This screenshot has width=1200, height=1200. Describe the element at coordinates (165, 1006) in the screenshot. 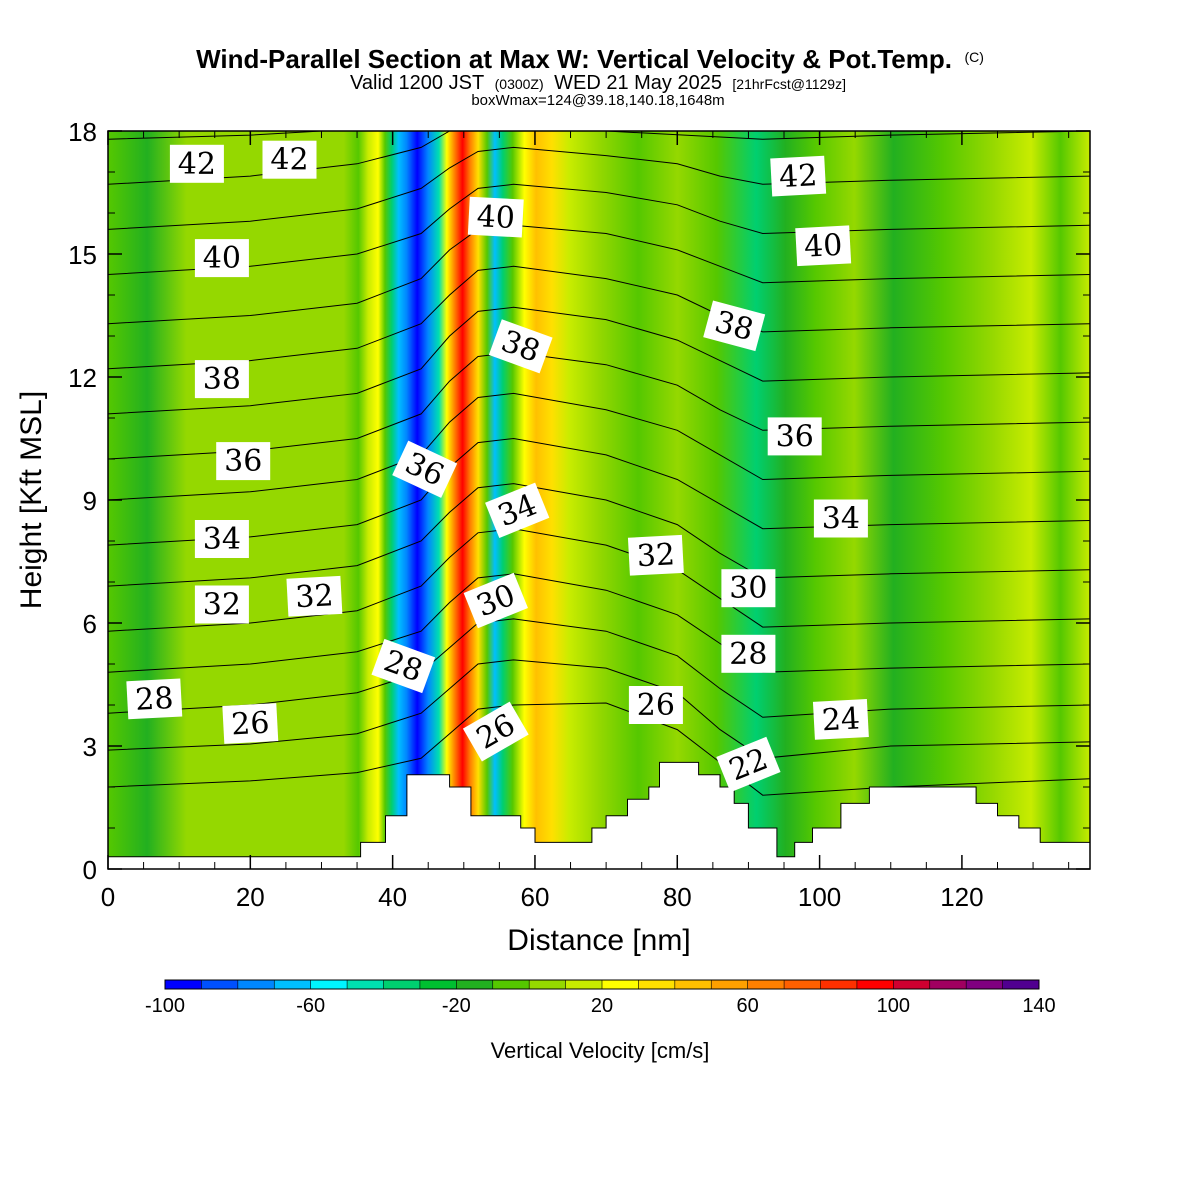

I see `colorbar-tick-label: -100` at that location.